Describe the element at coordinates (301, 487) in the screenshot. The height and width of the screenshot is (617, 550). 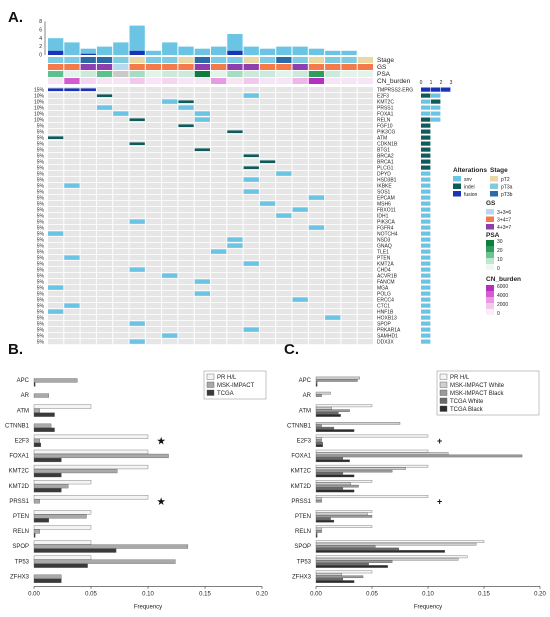
I see `category-label: KMT2D` at that location.